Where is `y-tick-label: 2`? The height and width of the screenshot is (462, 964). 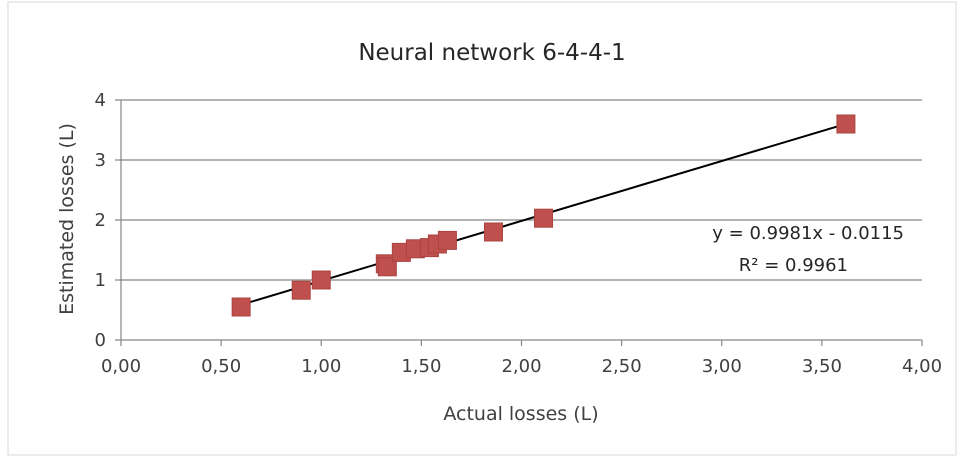 y-tick-label: 2 is located at coordinates (100, 220).